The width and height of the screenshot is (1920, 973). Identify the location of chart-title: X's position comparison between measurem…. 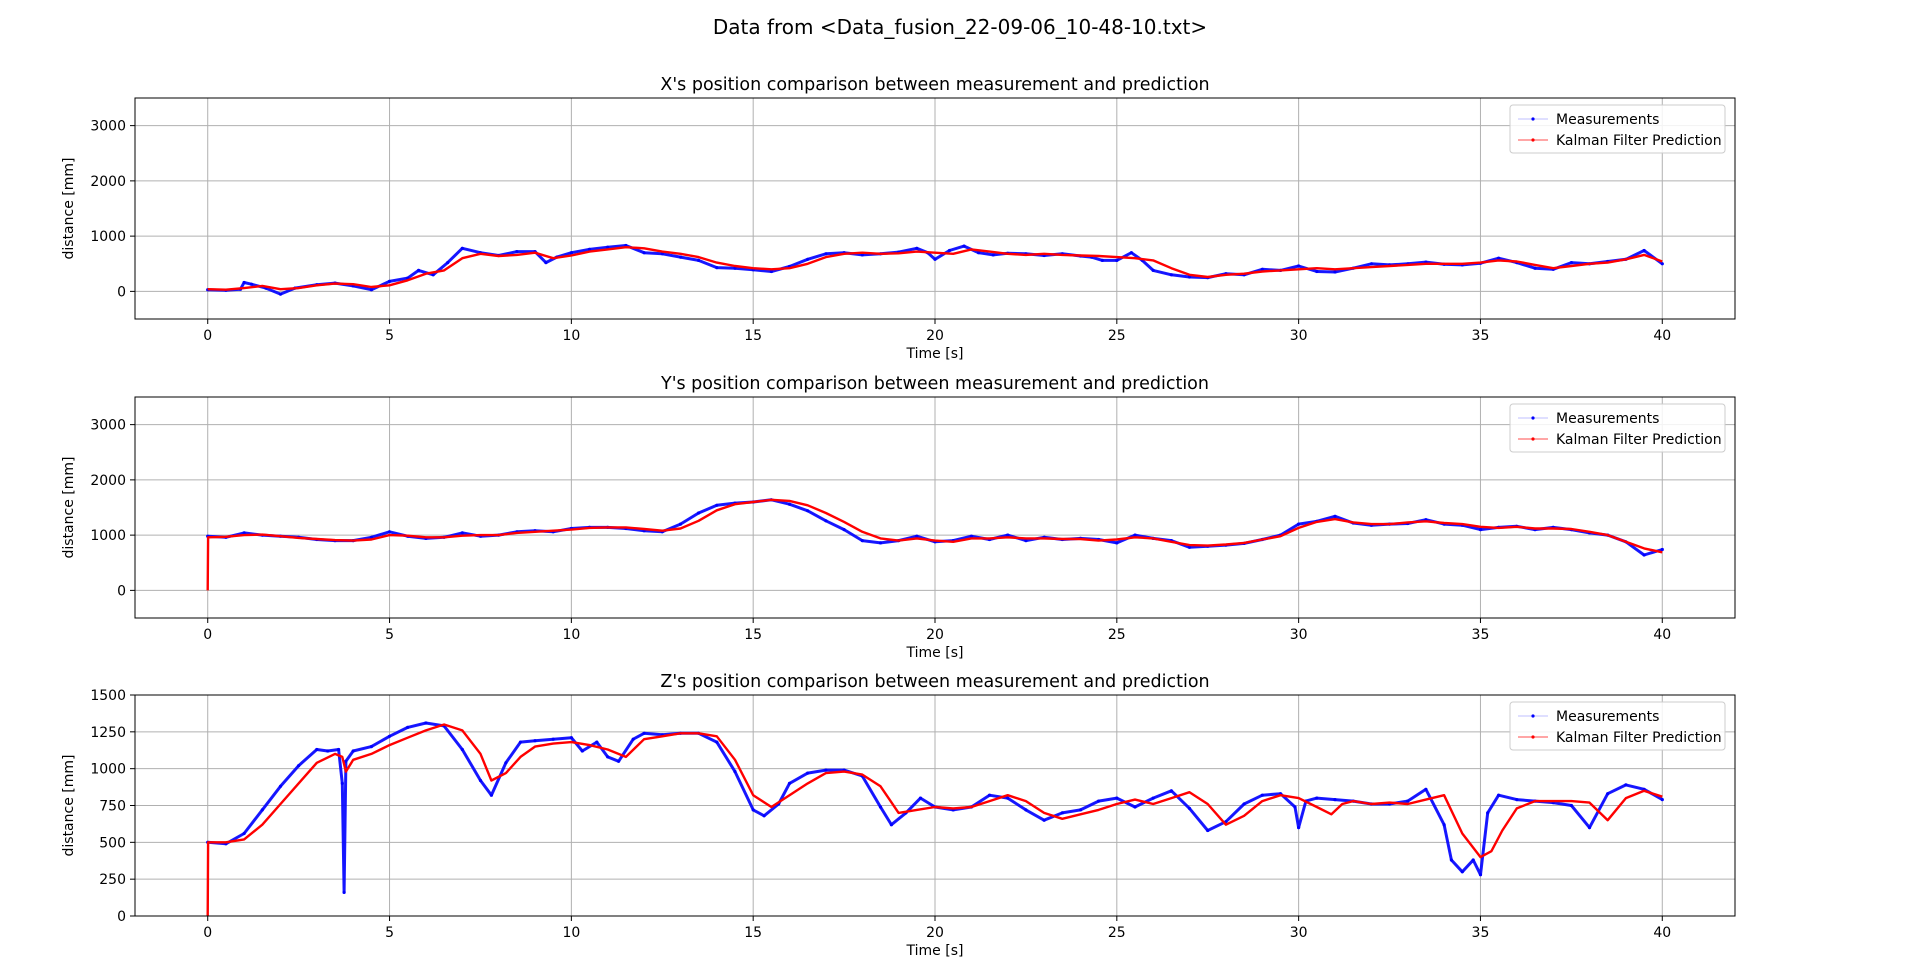
(934, 85).